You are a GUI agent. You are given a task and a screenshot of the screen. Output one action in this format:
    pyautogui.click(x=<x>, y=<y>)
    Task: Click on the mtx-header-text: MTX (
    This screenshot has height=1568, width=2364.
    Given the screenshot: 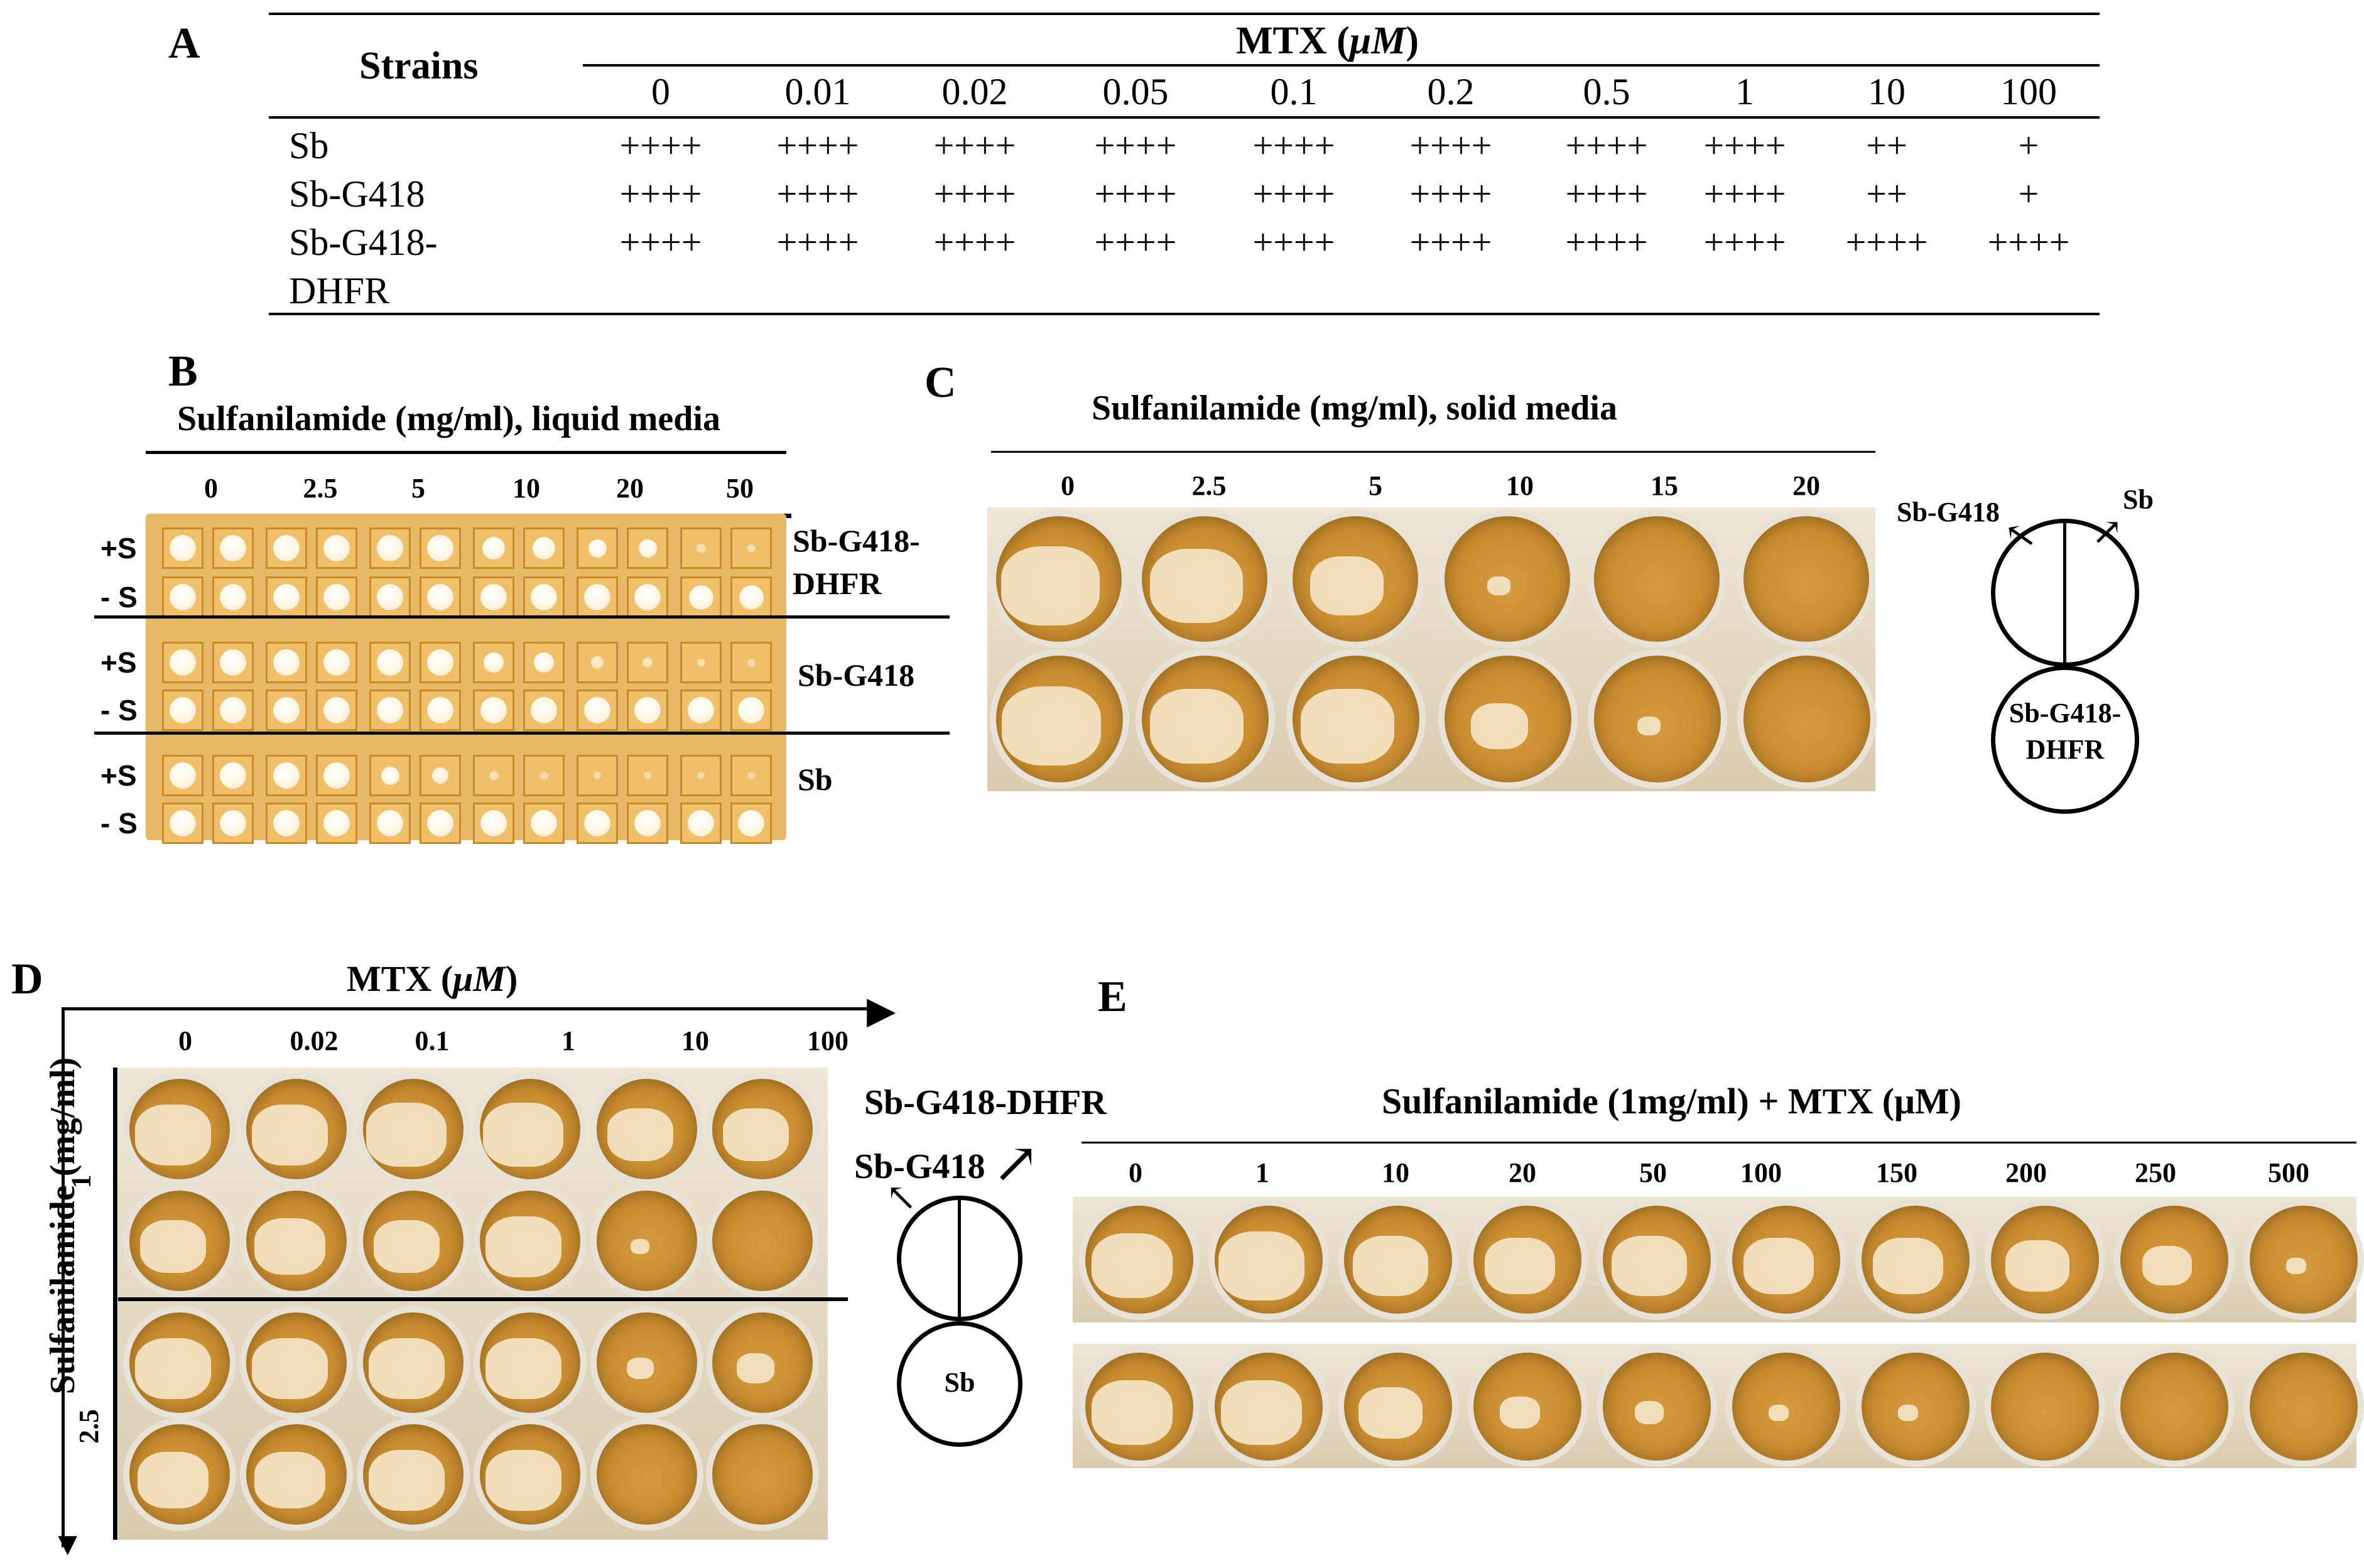 What is the action you would take?
    pyautogui.click(x=1293, y=40)
    